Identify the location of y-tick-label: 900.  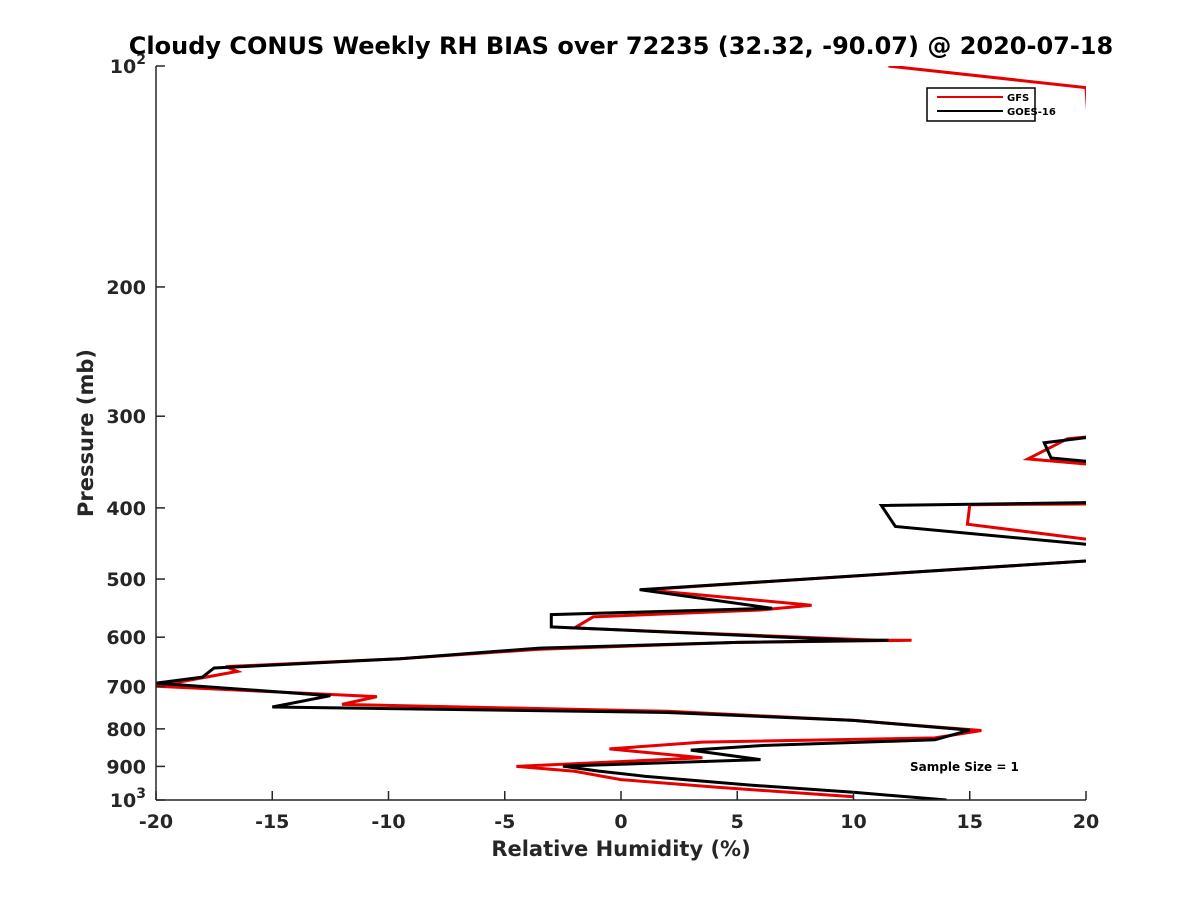
(126, 767).